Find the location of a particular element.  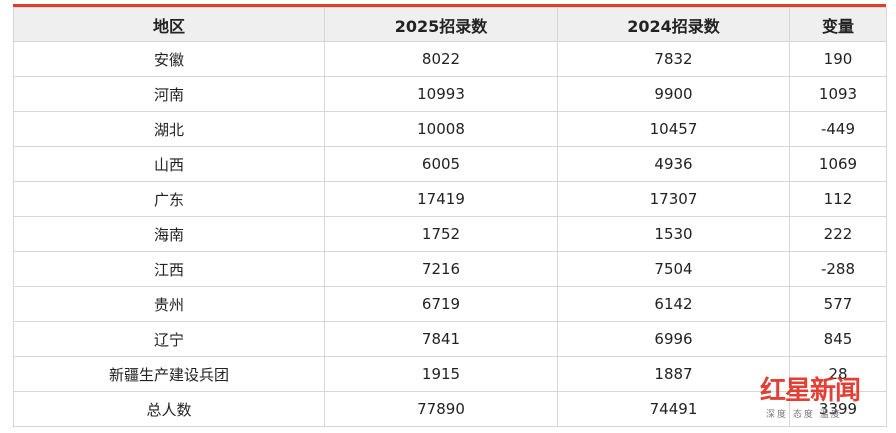

cell-region: 新疆生产建设兵团 is located at coordinates (169, 374).